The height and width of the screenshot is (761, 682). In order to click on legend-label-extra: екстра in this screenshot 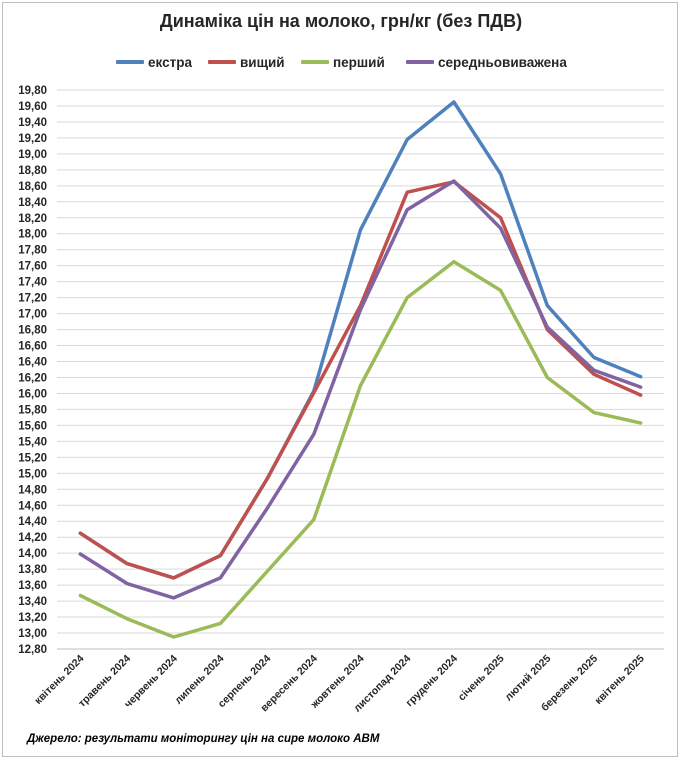, I will do `click(170, 62)`.